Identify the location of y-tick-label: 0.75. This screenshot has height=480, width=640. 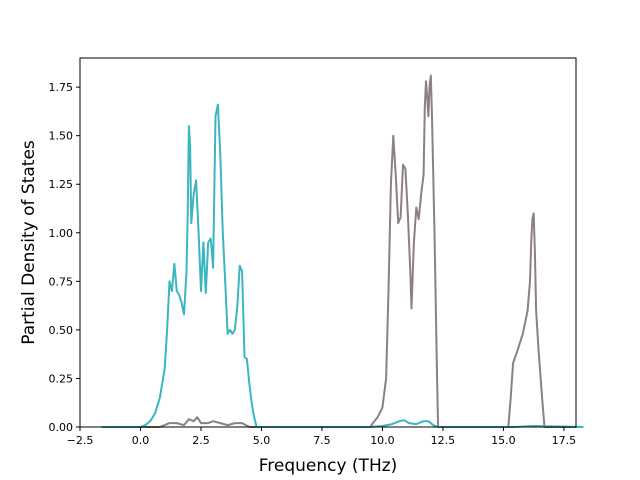
(61, 281).